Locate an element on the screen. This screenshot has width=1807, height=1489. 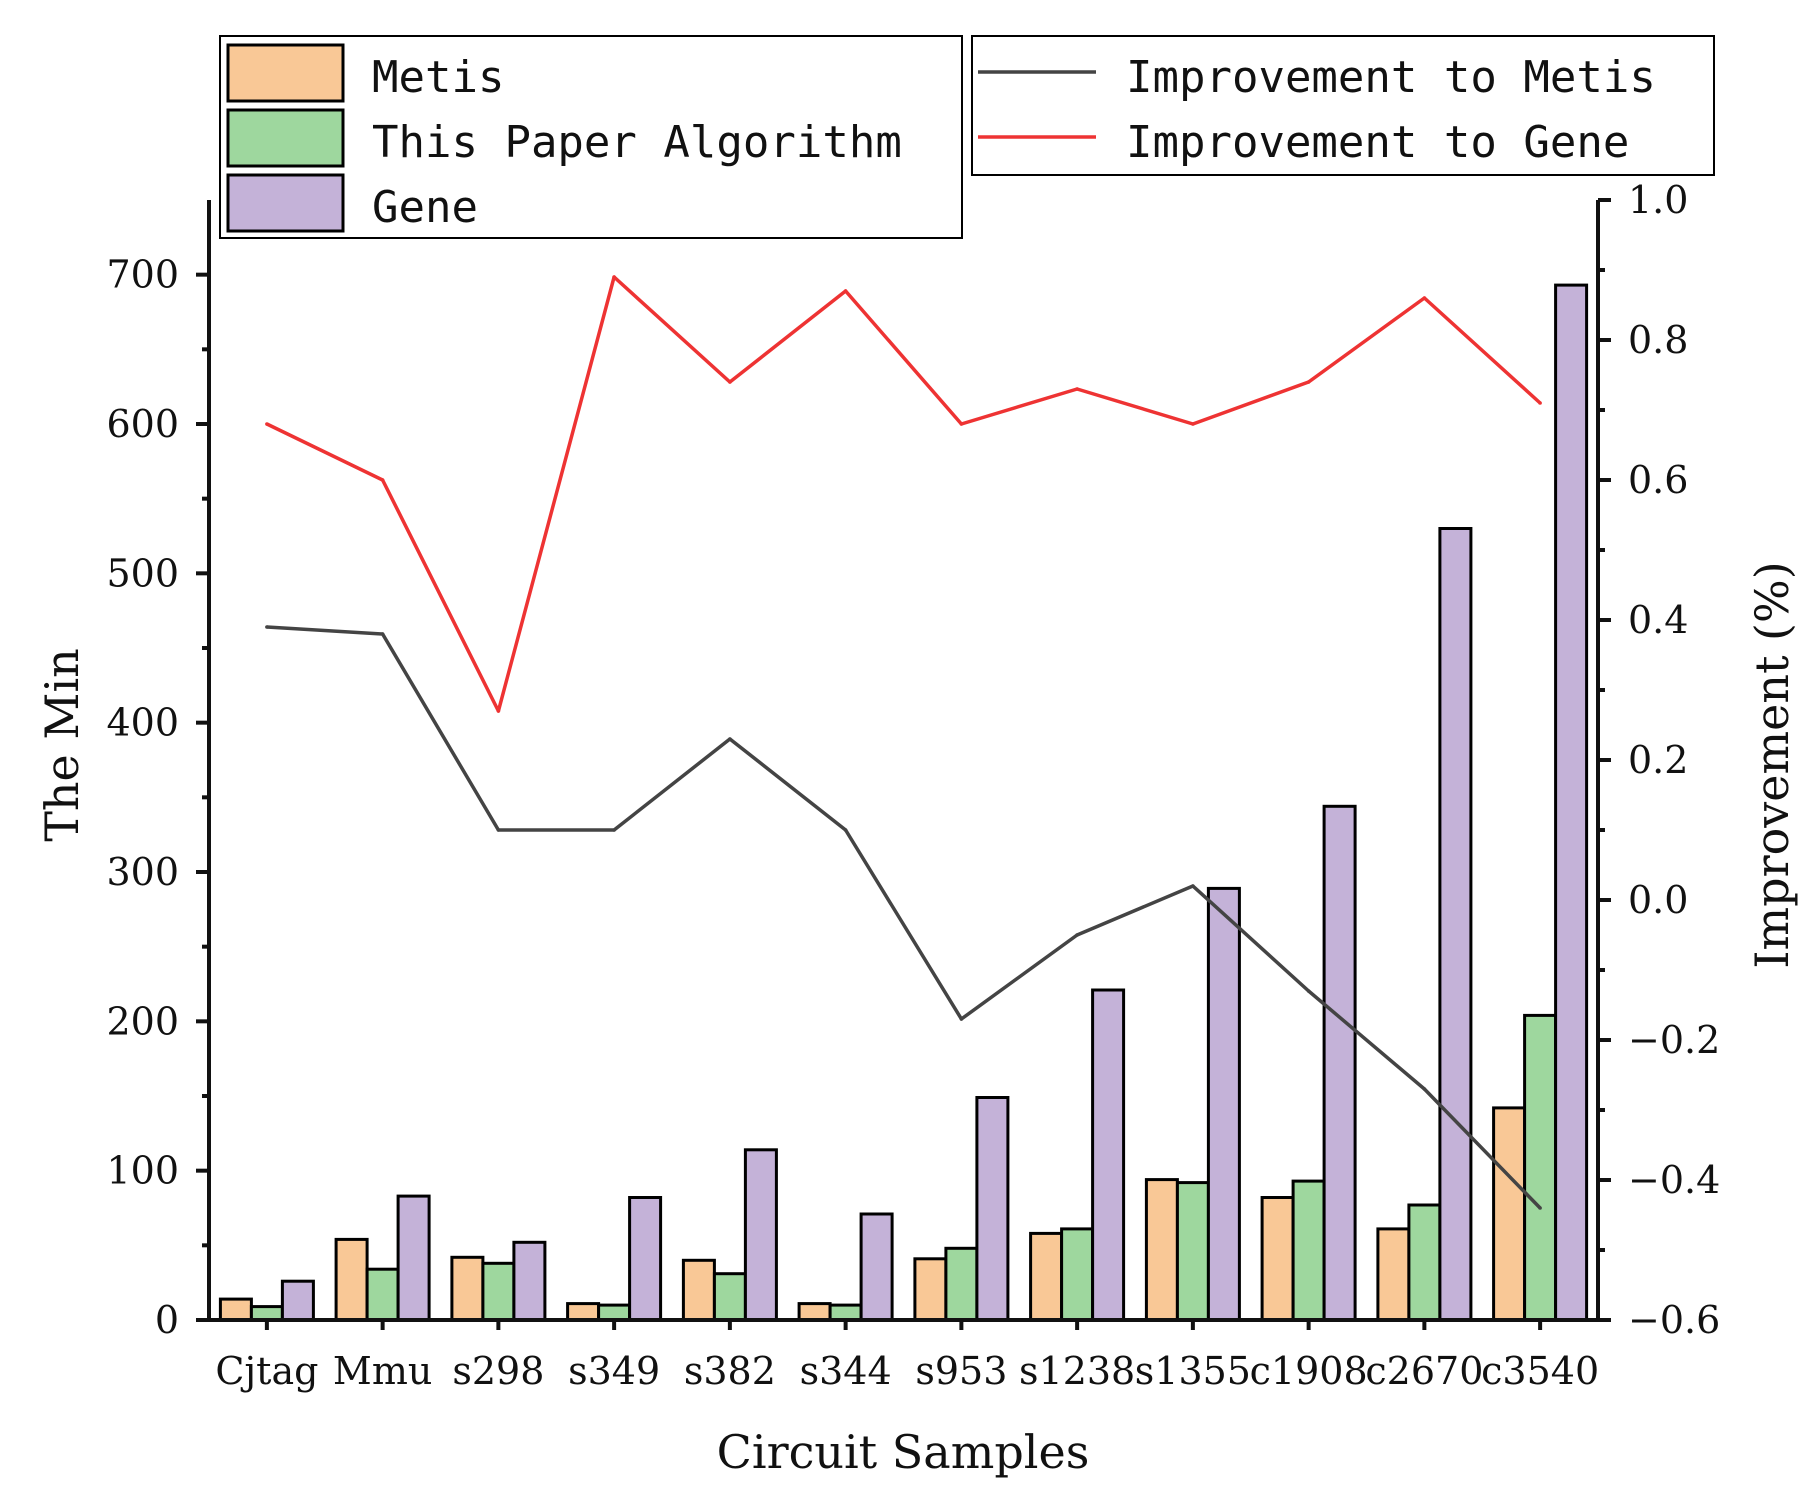
bar-this-paper-algorithm-s382 is located at coordinates (729, 1297).